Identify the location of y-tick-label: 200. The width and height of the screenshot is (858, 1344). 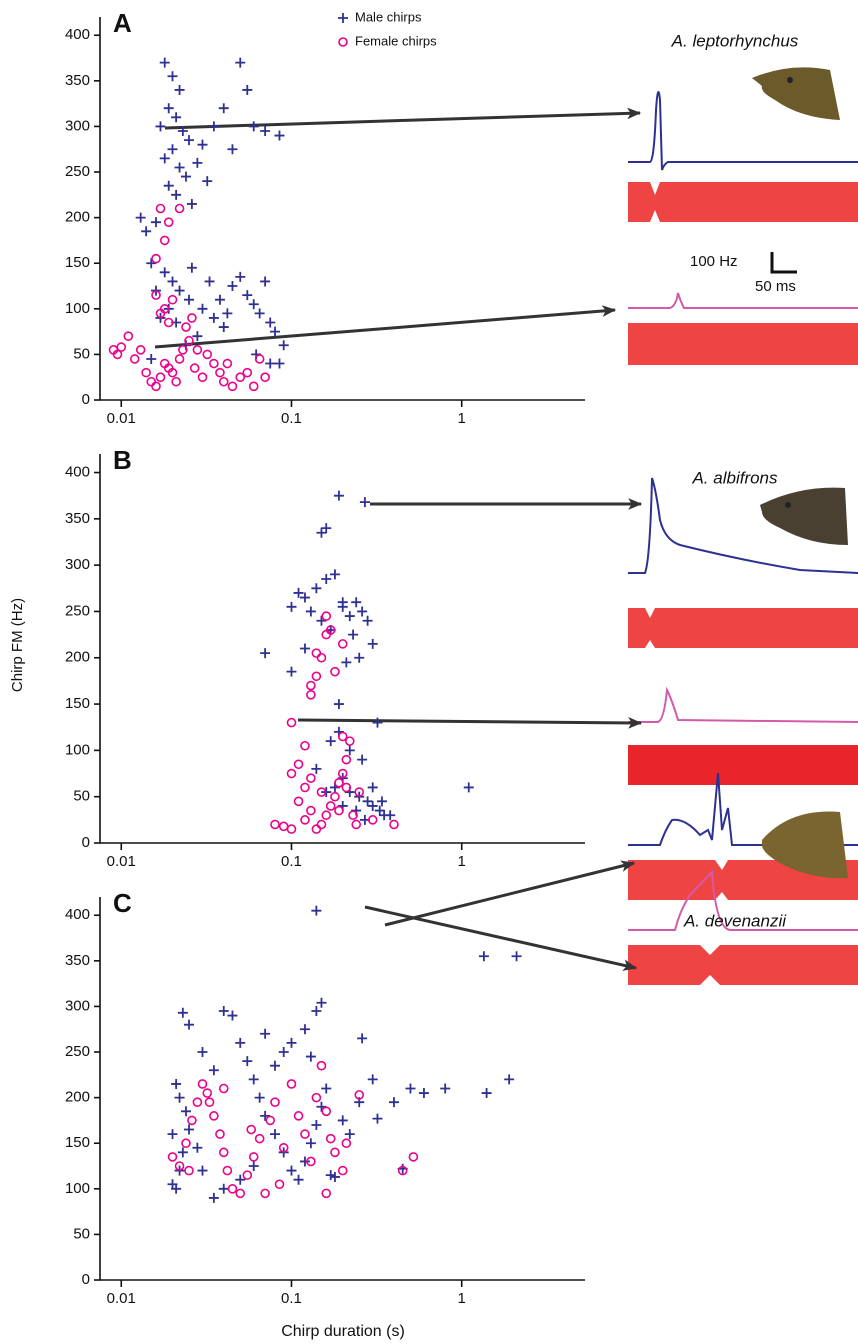
(77, 1097).